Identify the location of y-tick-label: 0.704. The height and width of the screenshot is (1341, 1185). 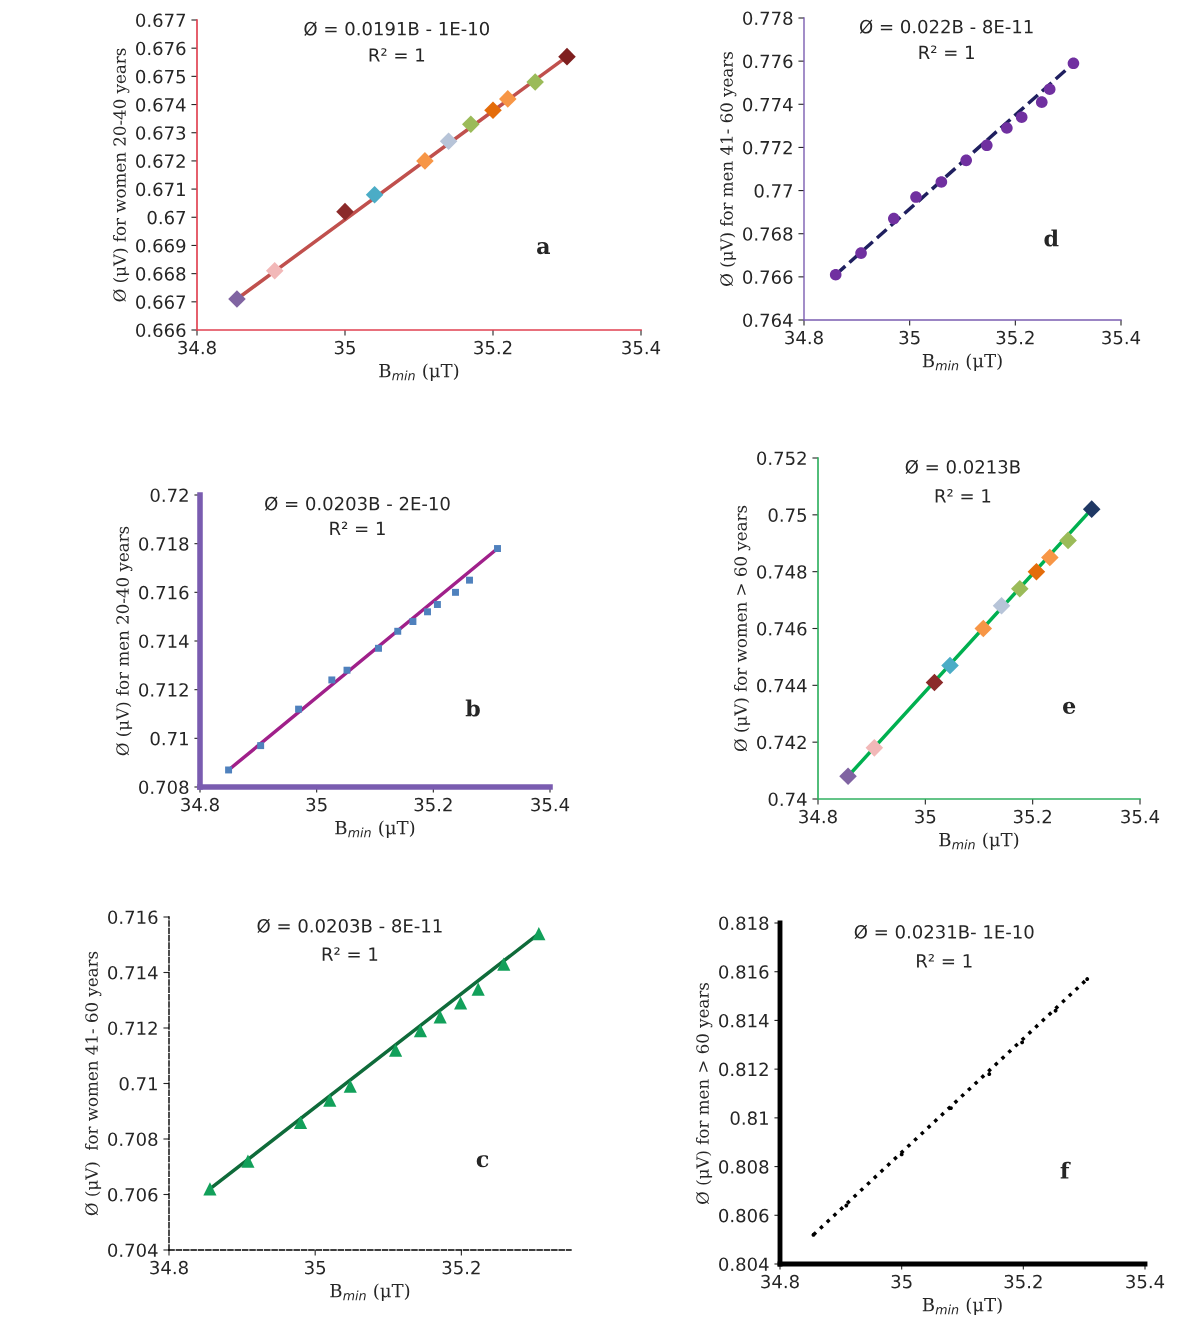
(133, 1250).